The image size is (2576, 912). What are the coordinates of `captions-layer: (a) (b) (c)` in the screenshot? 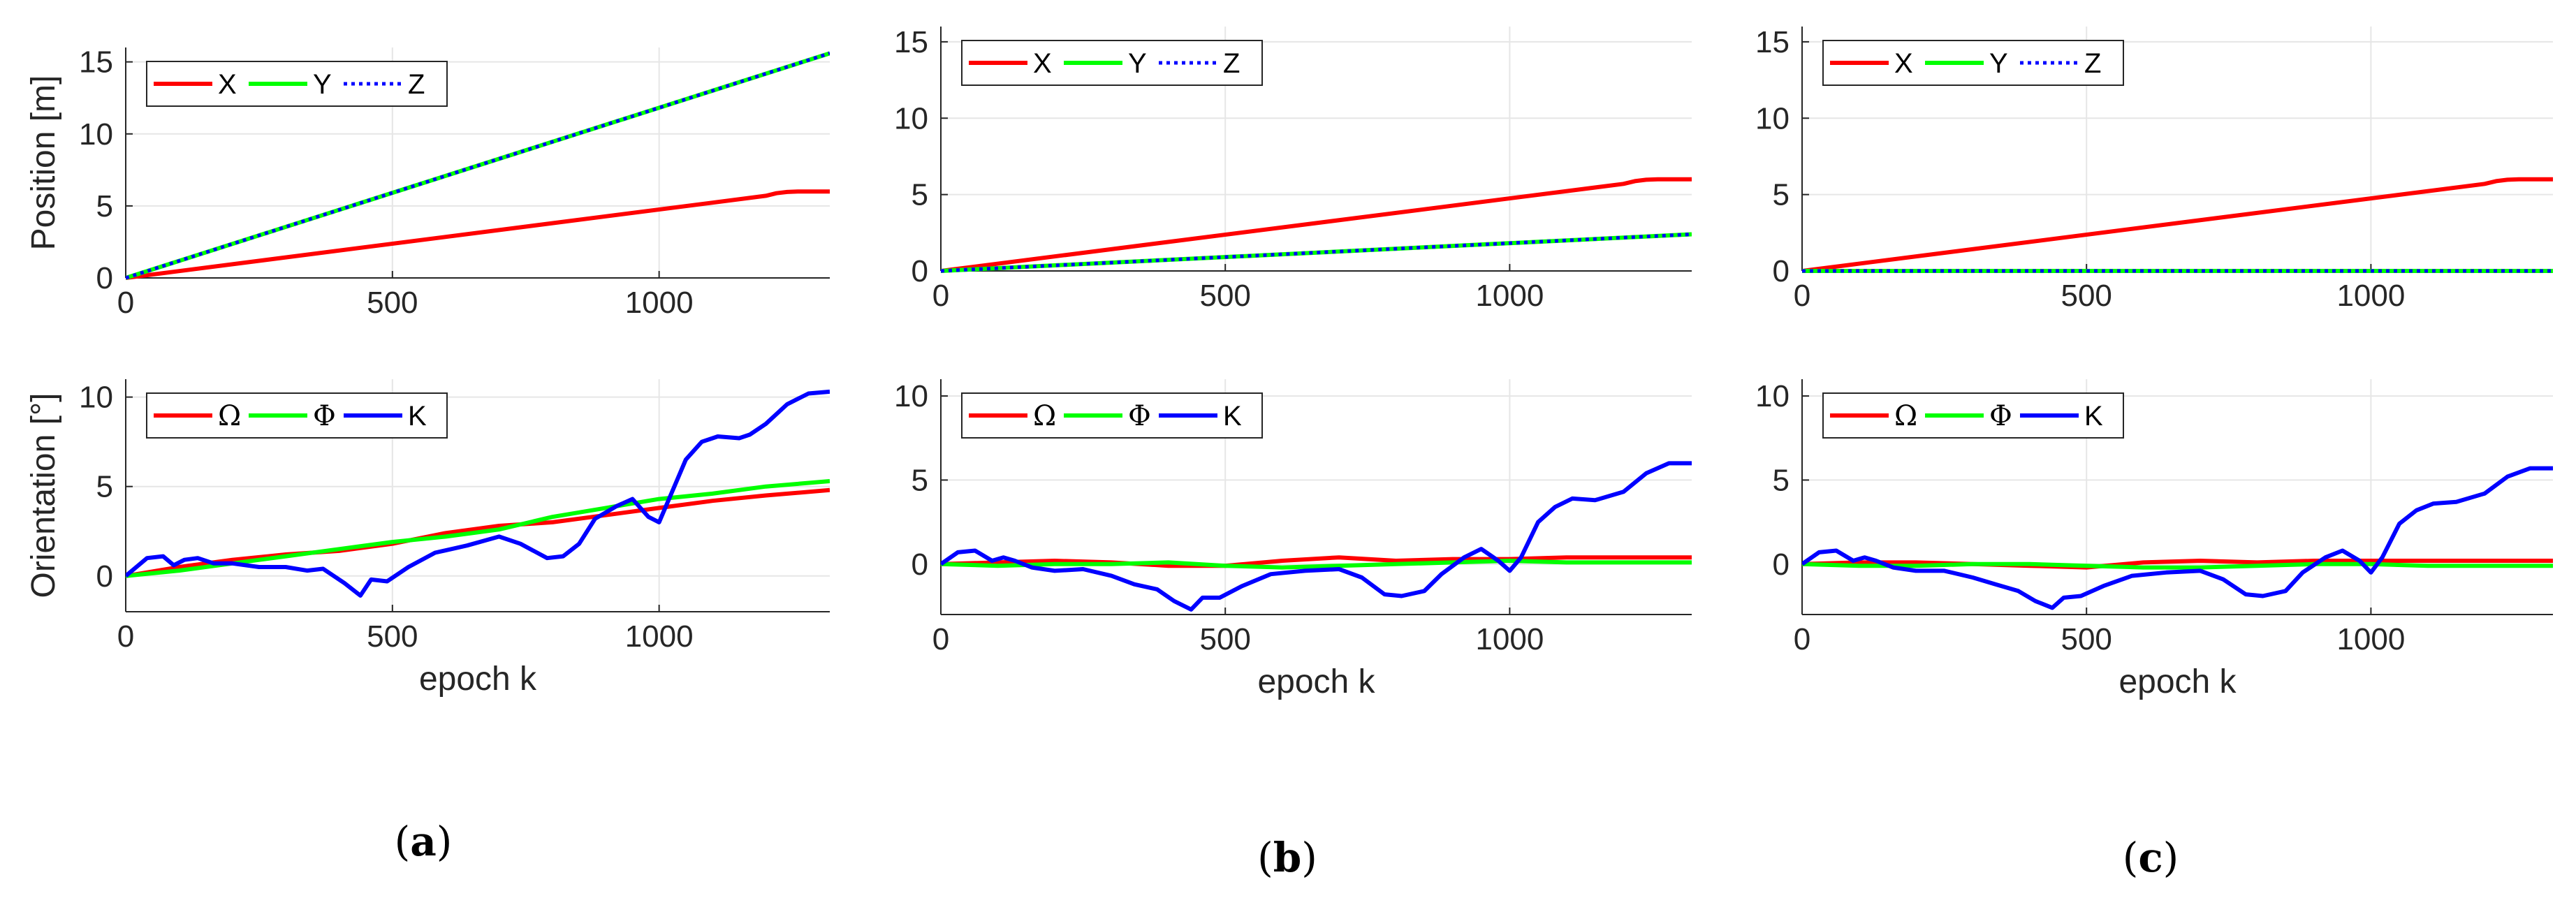 It's located at (1287, 850).